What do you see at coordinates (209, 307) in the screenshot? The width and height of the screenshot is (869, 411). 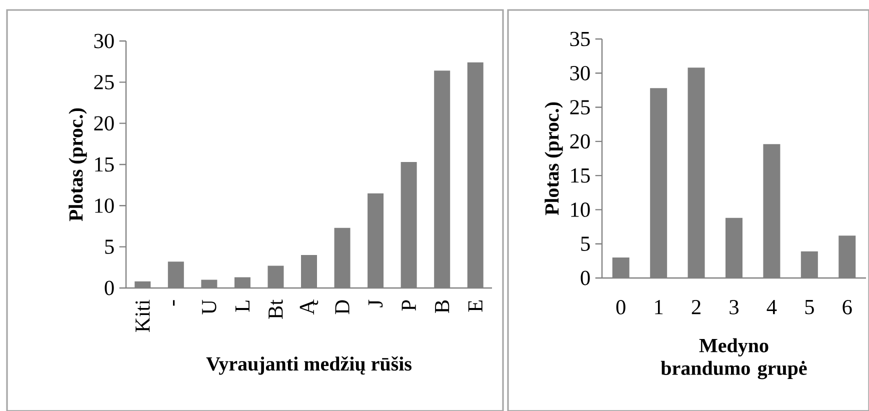 I see `x-tick-label: U` at bounding box center [209, 307].